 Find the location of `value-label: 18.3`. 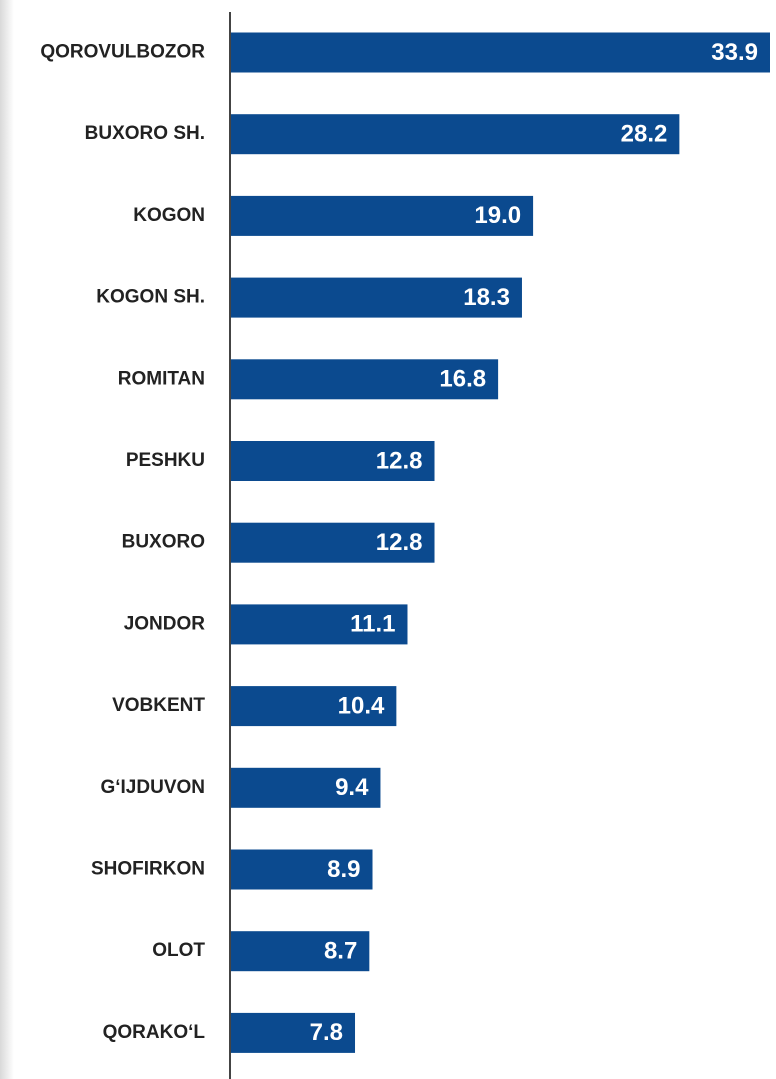

value-label: 18.3 is located at coordinates (486, 297).